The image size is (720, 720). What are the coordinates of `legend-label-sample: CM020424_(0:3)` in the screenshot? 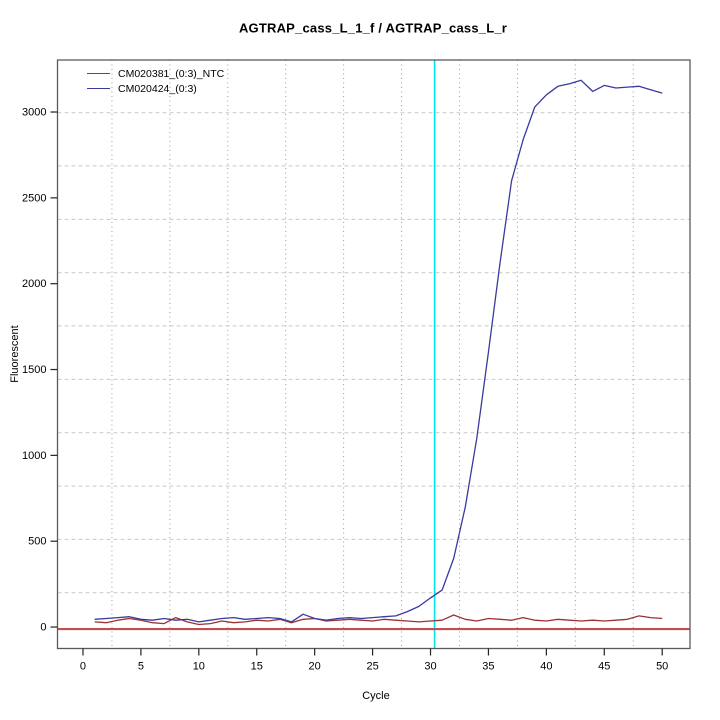 It's located at (157, 88).